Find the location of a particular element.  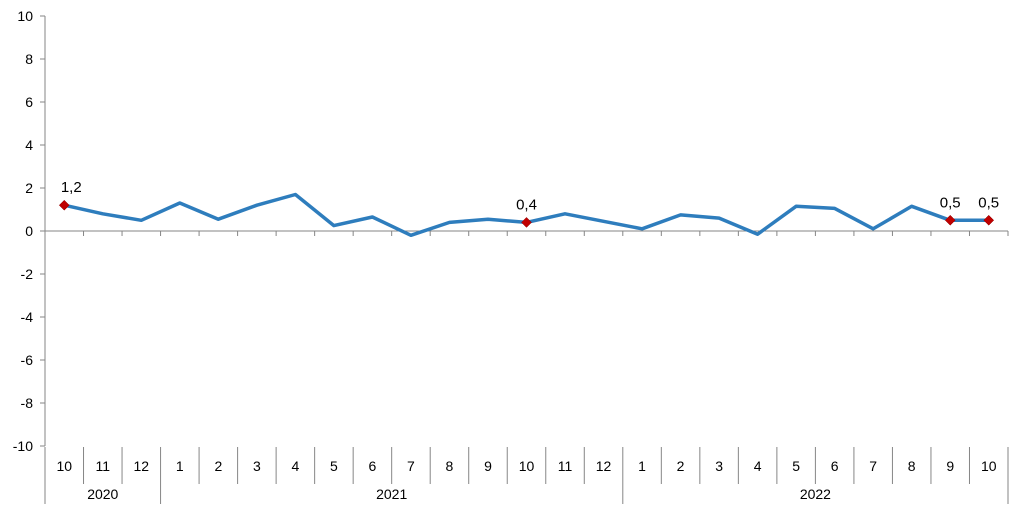

y-tick-label: 8 is located at coordinates (29, 59).